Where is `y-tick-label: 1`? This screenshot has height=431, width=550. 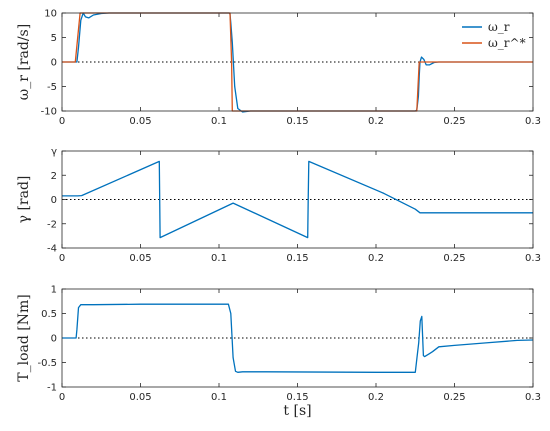 y-tick-label: 1 is located at coordinates (54, 290).